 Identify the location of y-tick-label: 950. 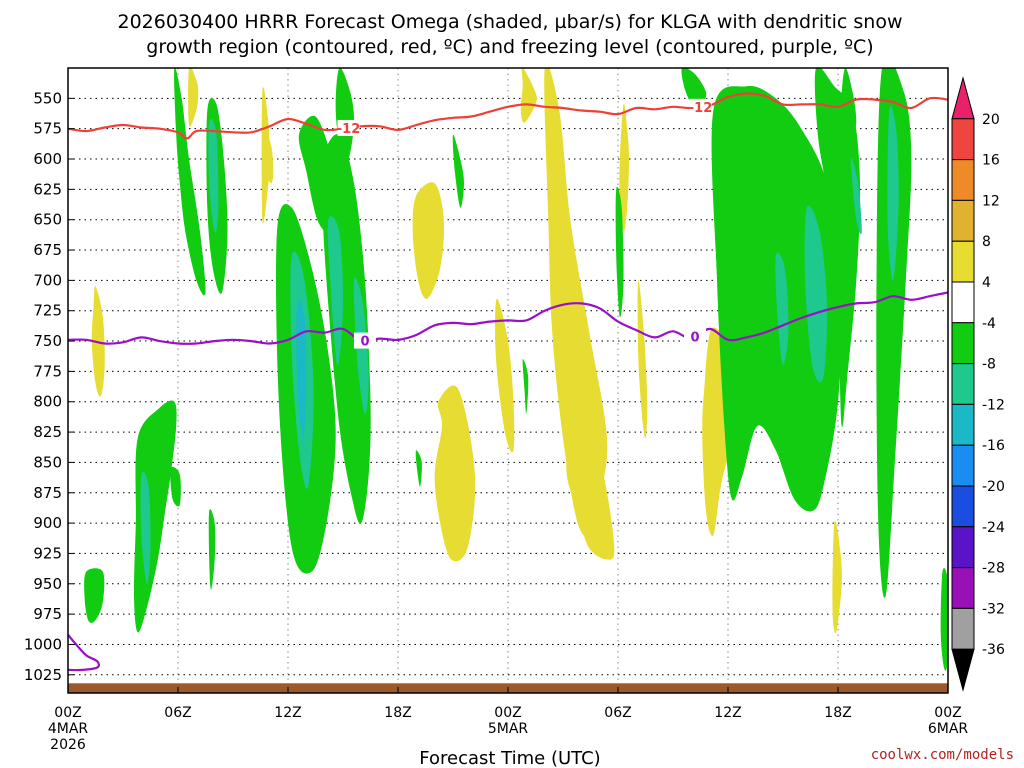
(47, 584).